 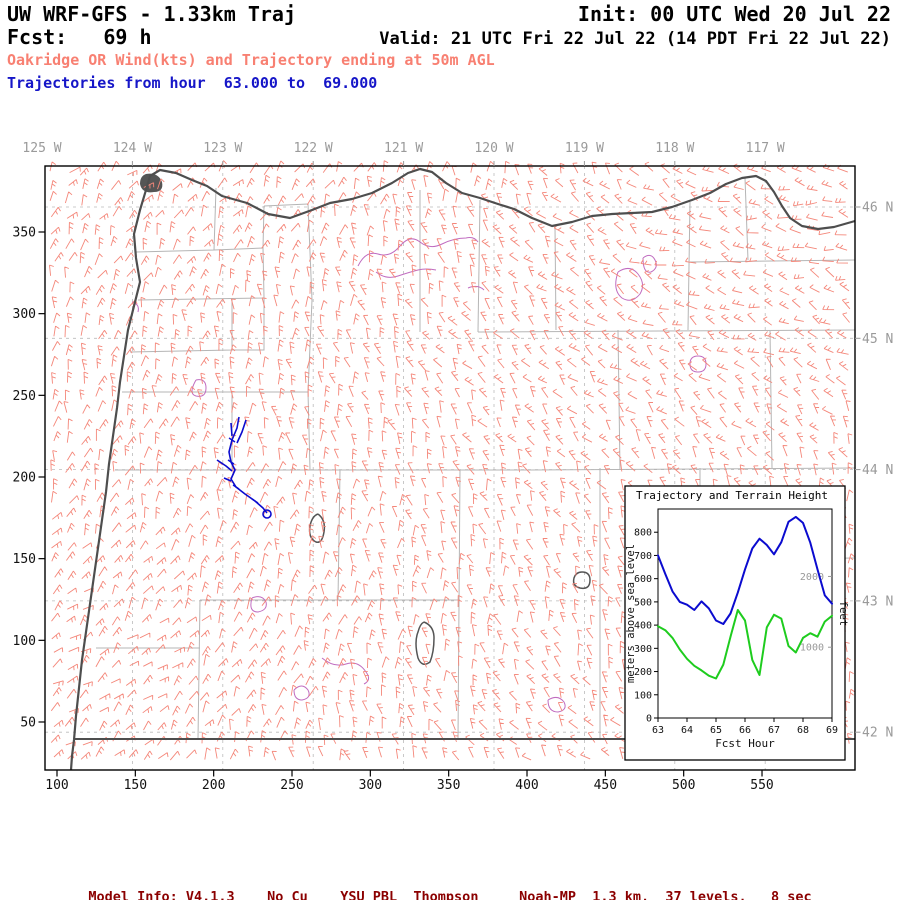 What do you see at coordinates (643, 579) in the screenshot?
I see `inset-y-tick-label: 600` at bounding box center [643, 579].